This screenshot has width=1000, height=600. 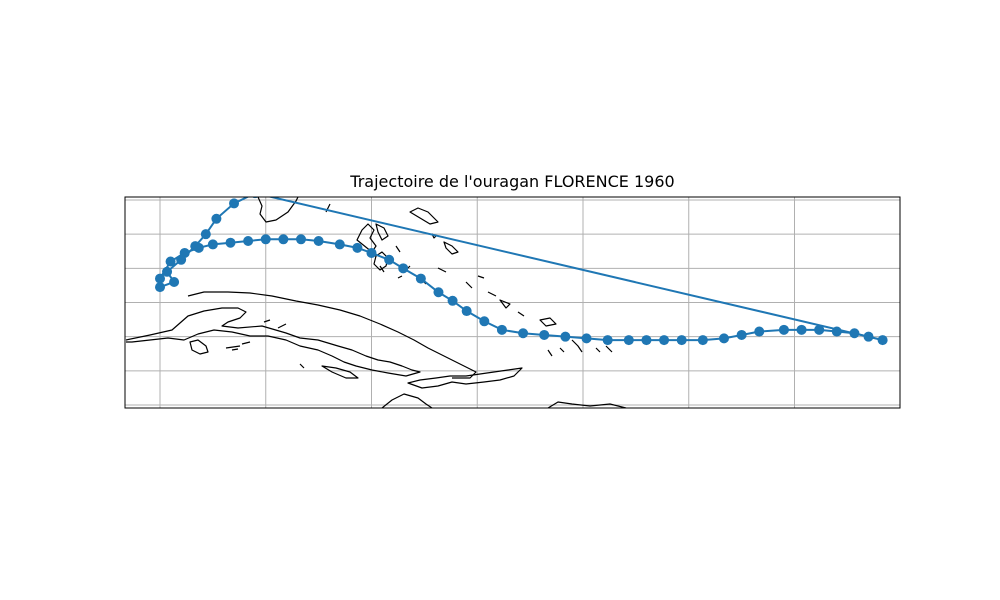 What do you see at coordinates (407, 400) in the screenshot?
I see `central-america-coast` at bounding box center [407, 400].